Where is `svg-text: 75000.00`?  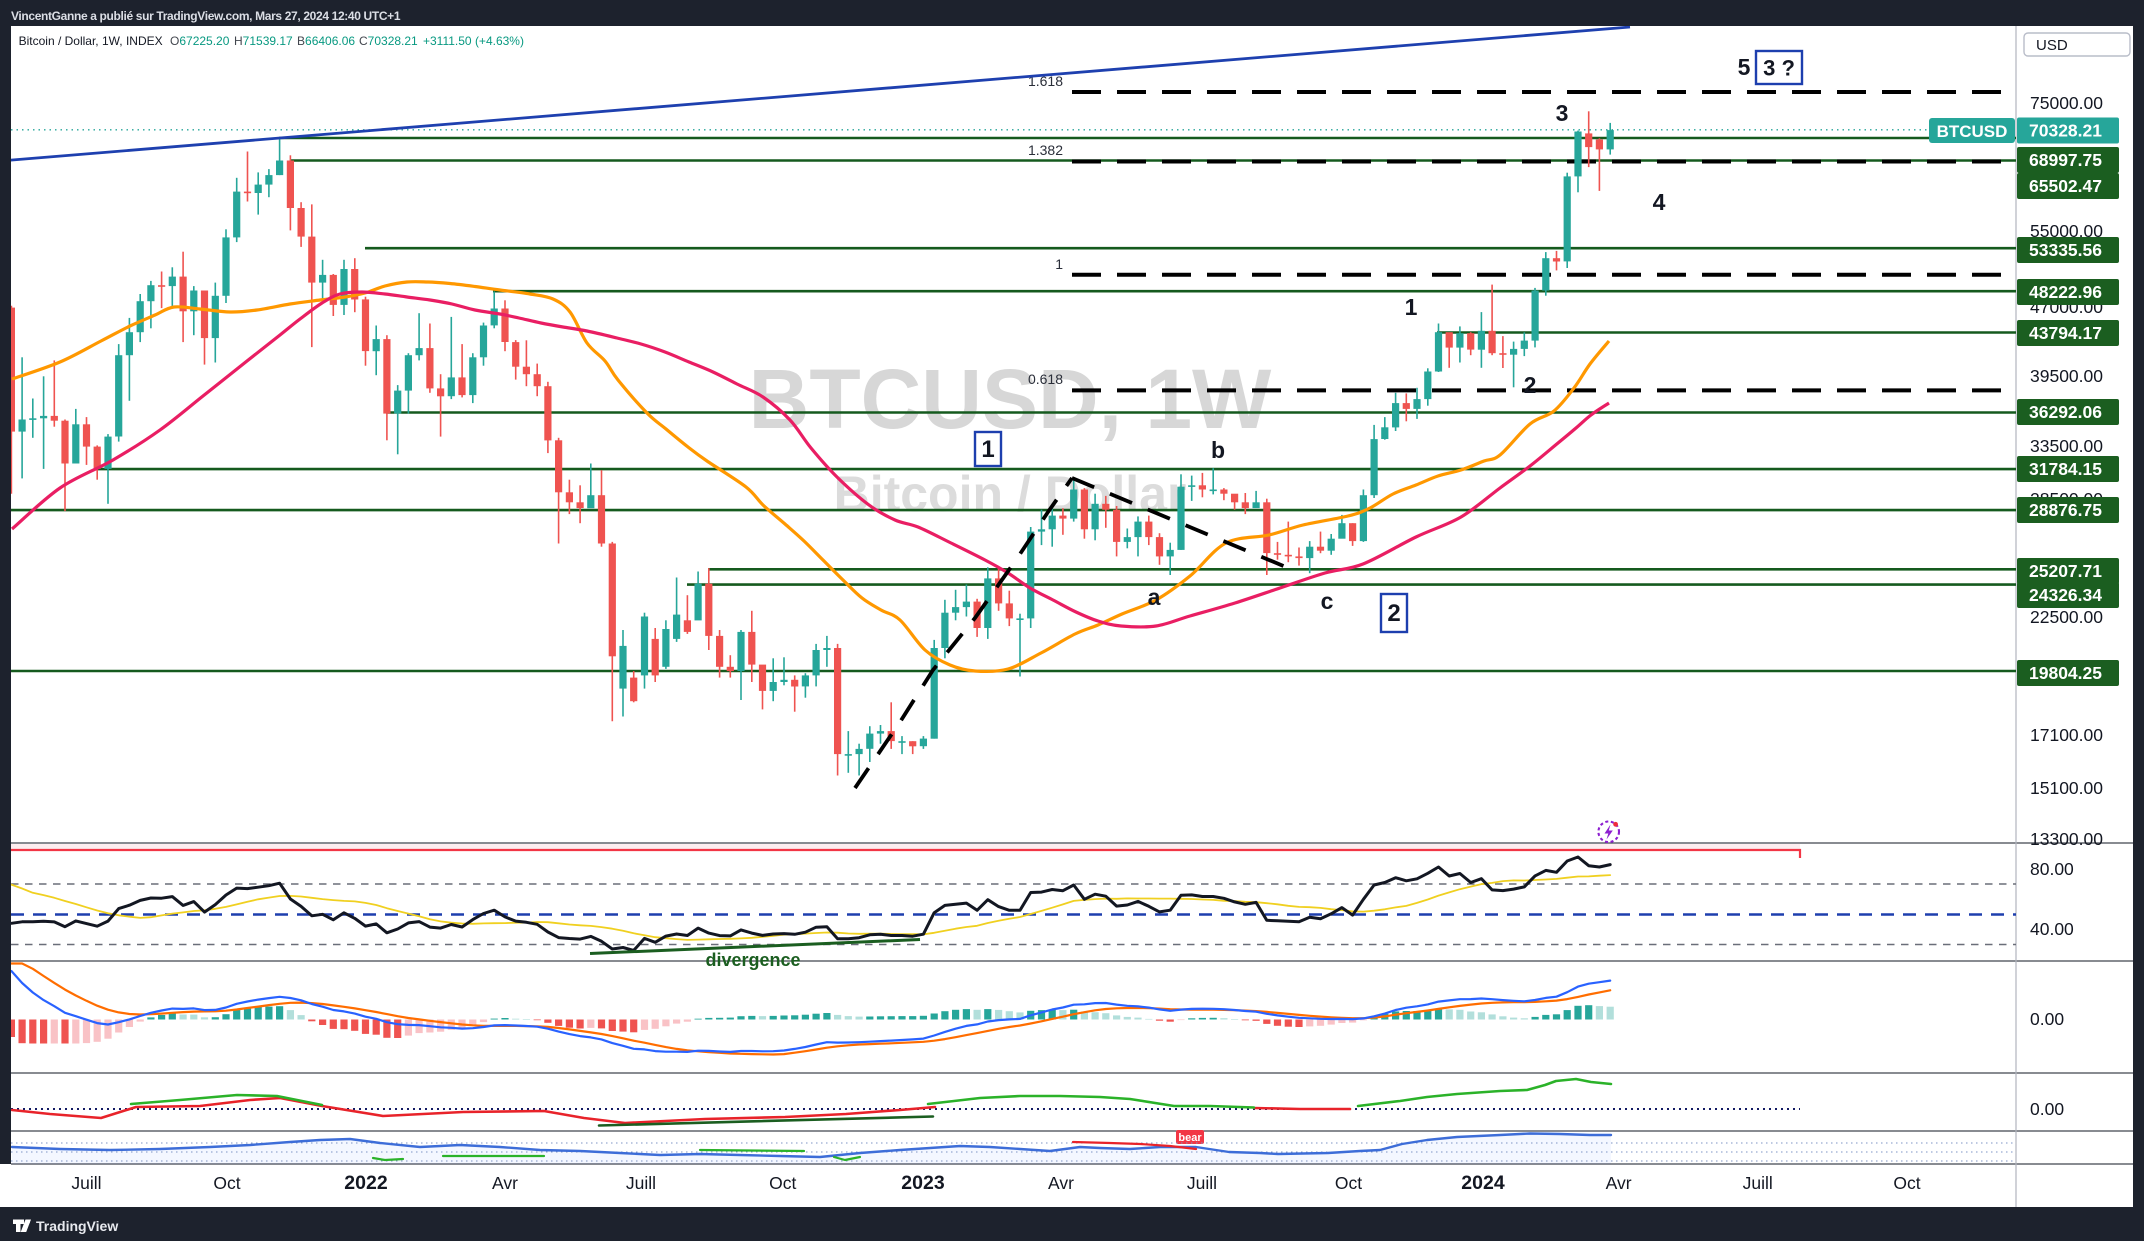
svg-text: 75000.00 is located at coordinates (2066, 103).